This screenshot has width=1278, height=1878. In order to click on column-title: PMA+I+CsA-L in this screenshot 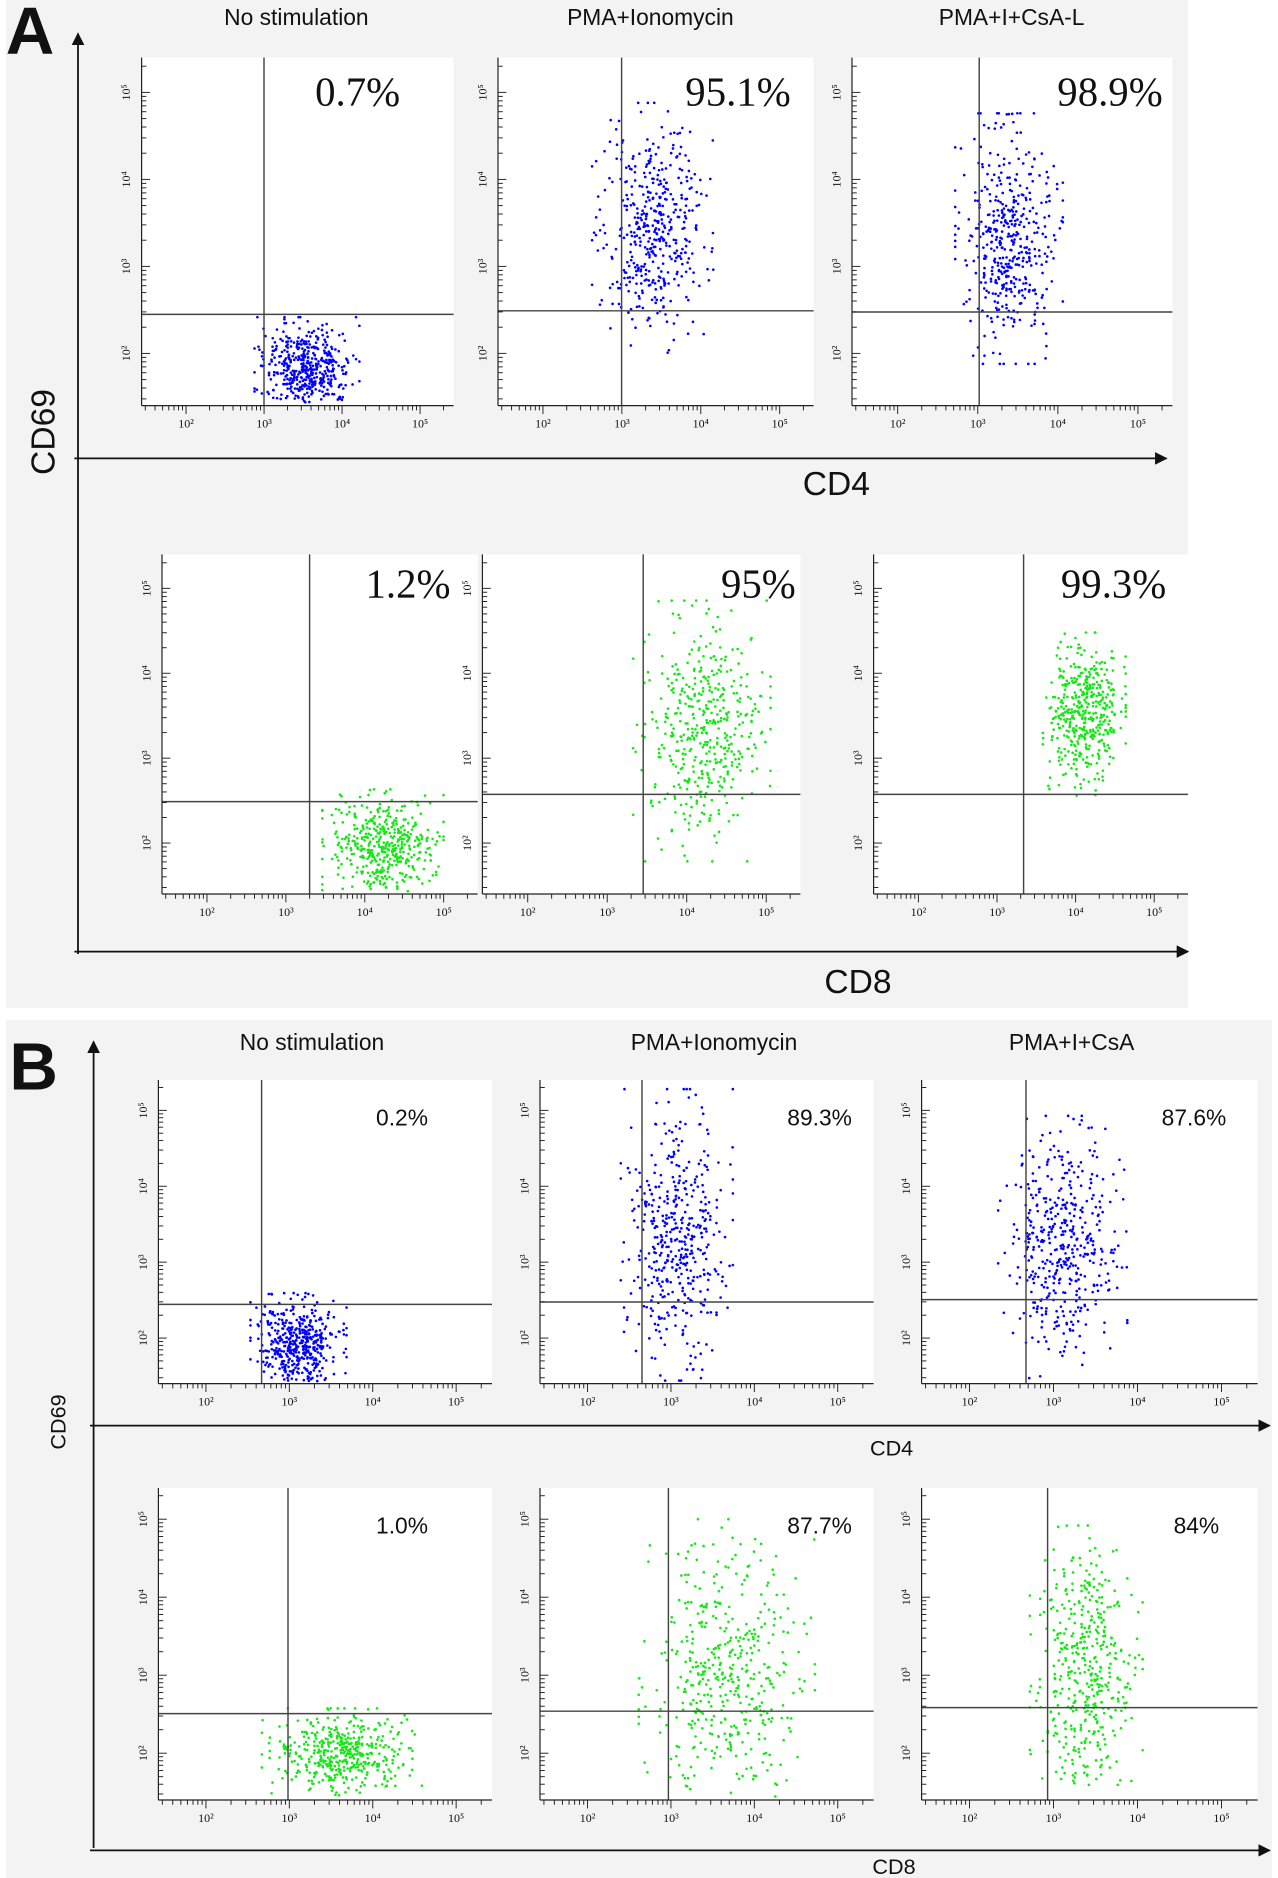, I will do `click(1012, 17)`.